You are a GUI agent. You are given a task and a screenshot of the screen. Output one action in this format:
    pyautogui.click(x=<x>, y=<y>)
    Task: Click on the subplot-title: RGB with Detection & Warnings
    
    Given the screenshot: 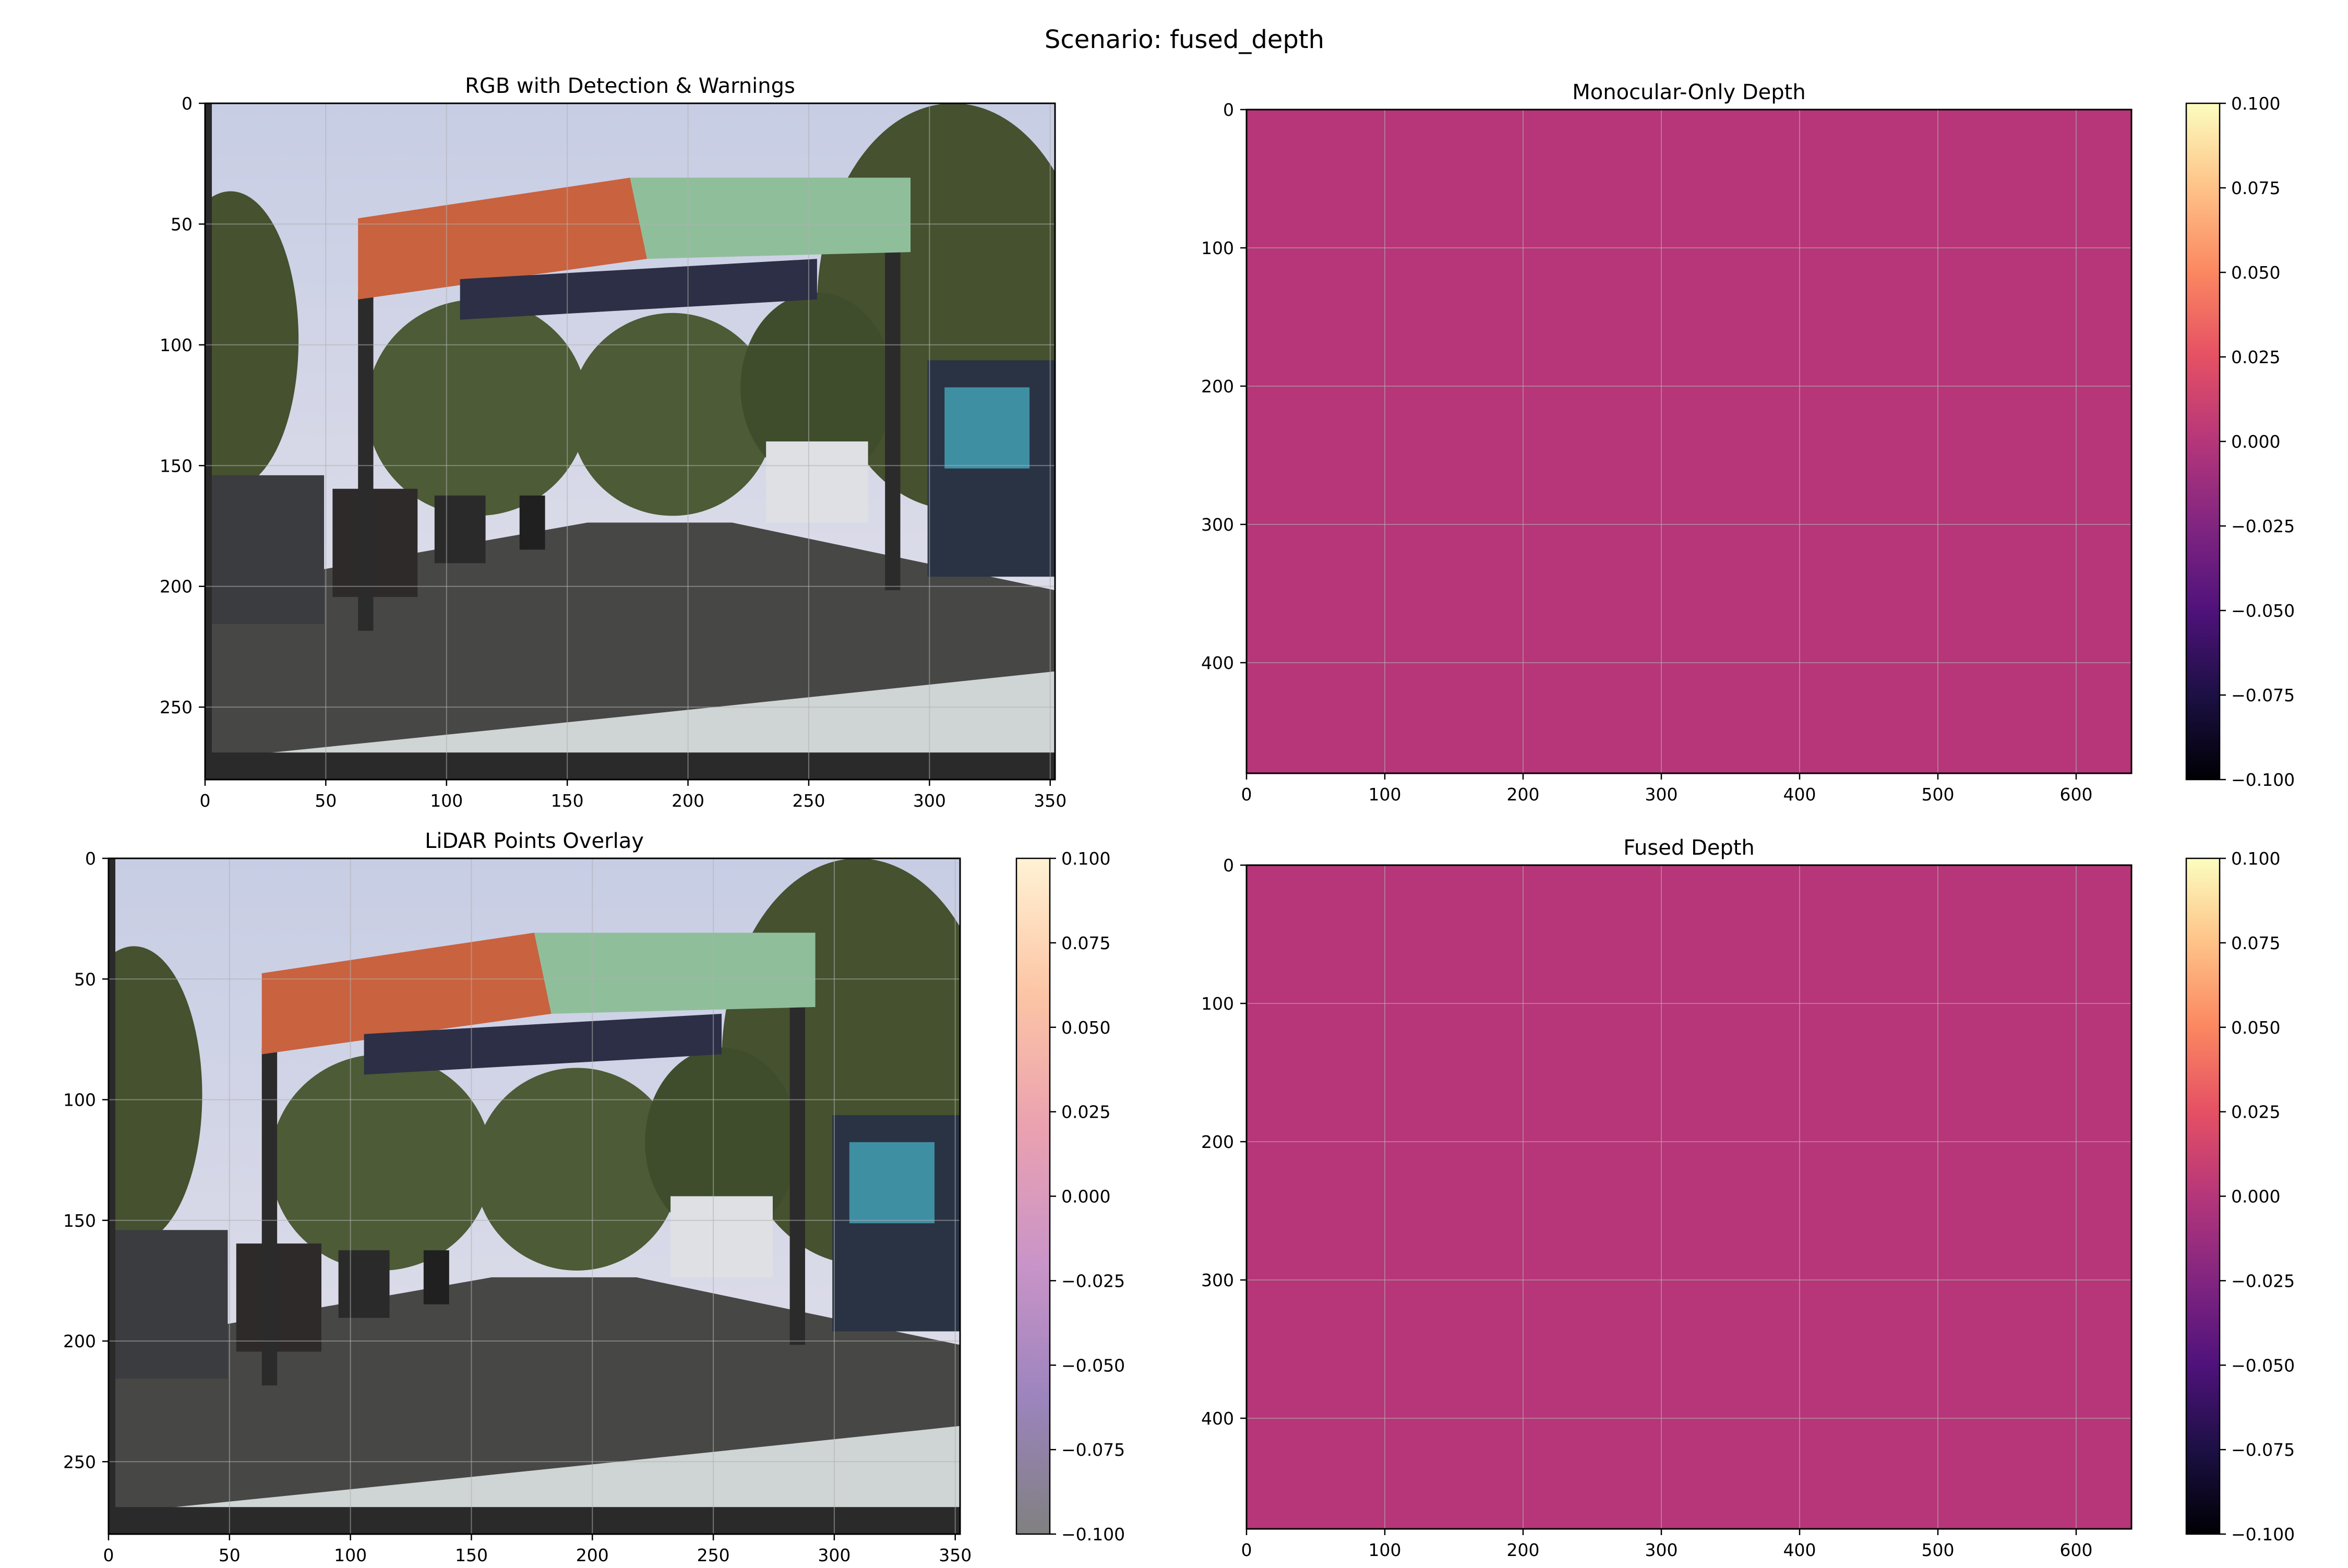 What is the action you would take?
    pyautogui.click(x=630, y=86)
    